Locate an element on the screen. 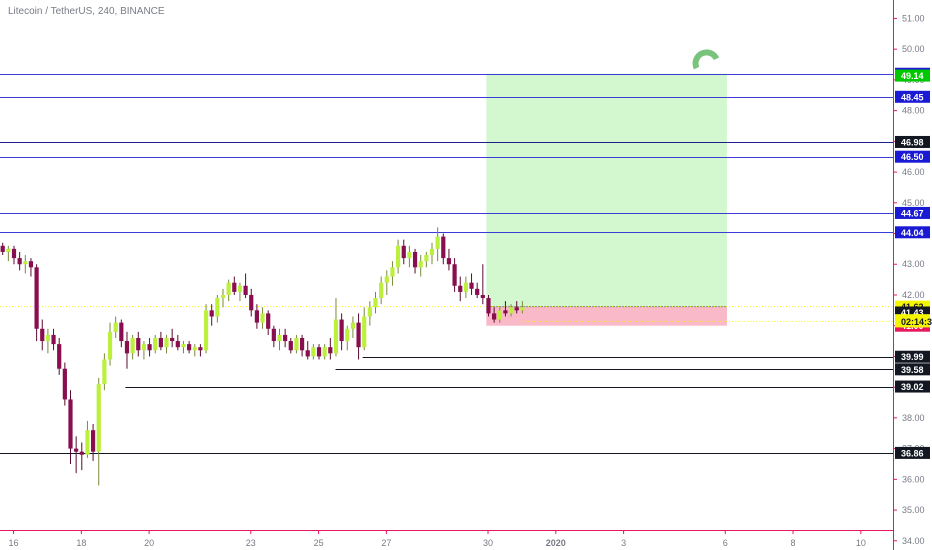  countdown-tag-bg is located at coordinates (912, 321).